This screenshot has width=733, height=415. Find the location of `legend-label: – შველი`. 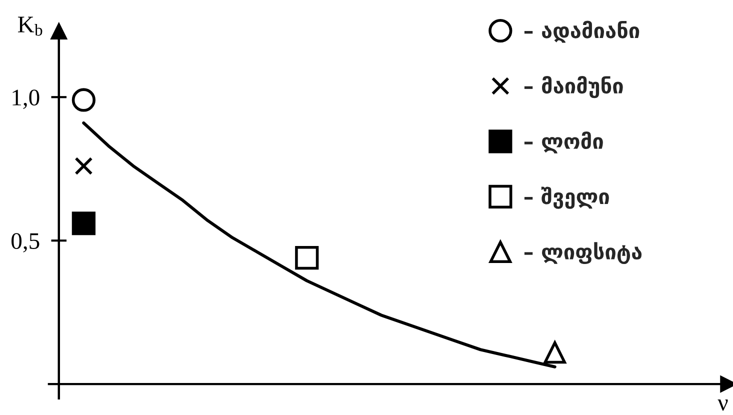

legend-label: – შველი is located at coordinates (566, 197).